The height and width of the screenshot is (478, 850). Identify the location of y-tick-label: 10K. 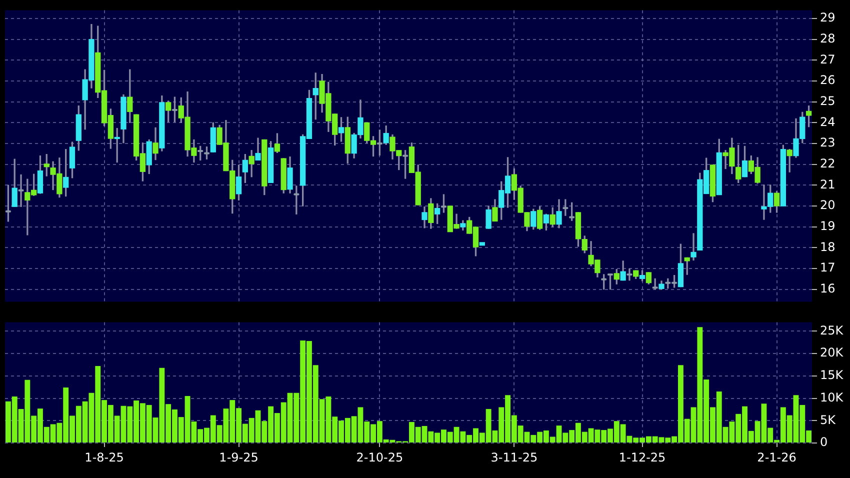
(832, 397).